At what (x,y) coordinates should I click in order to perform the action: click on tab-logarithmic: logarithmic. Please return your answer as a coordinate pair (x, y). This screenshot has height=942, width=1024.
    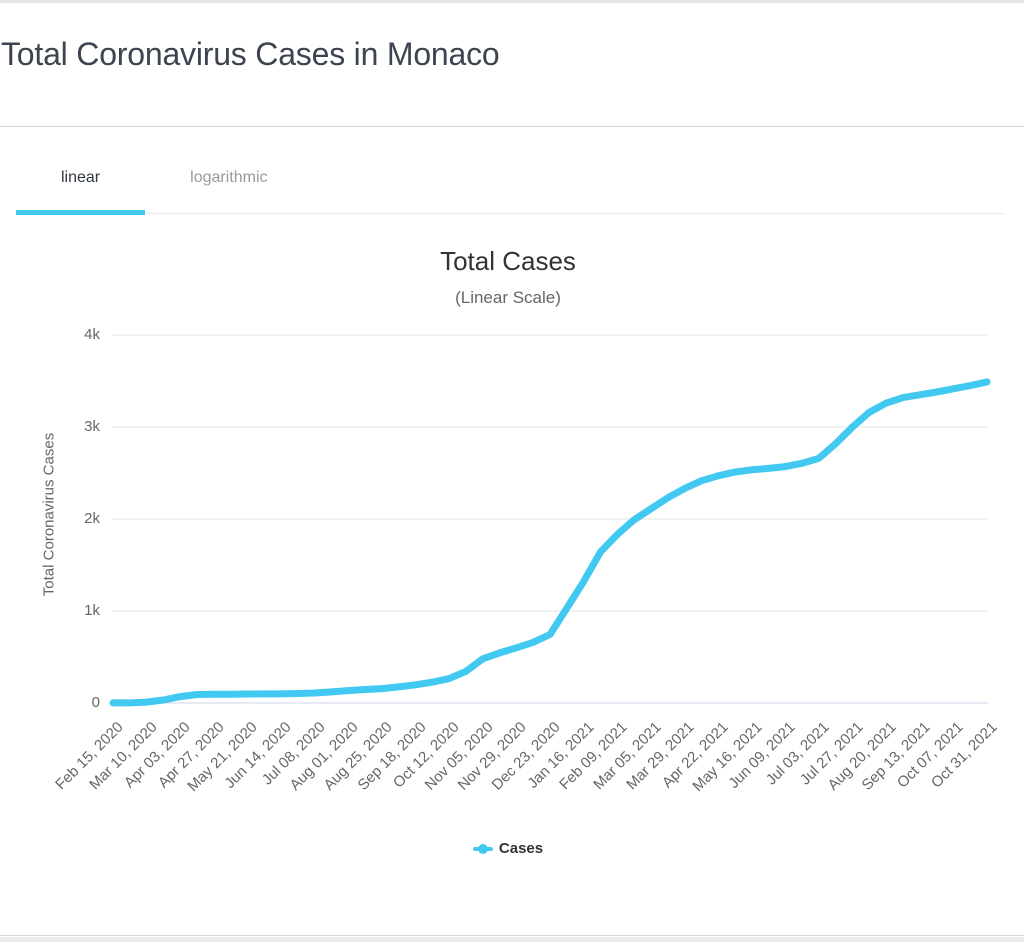
    Looking at the image, I should click on (228, 185).